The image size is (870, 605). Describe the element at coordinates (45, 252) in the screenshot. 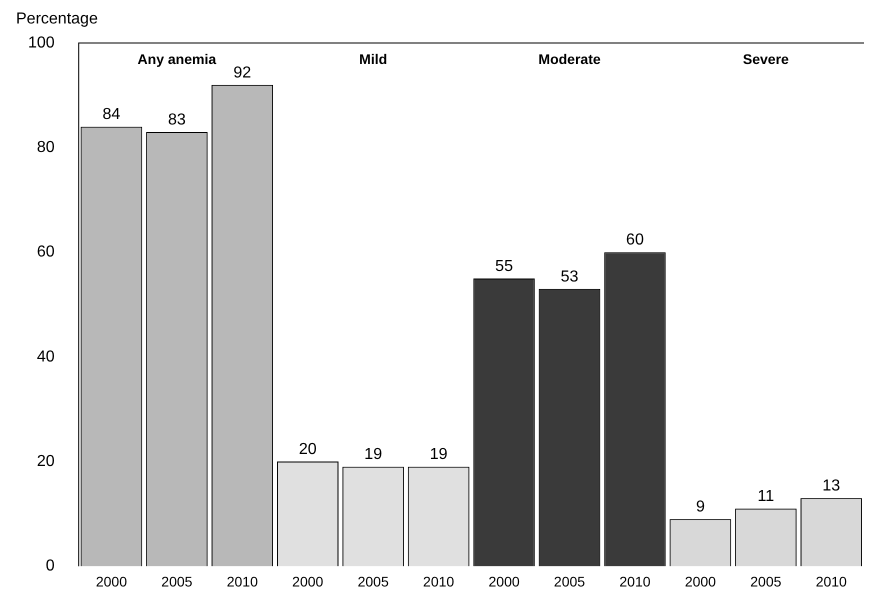

I see `y-tick-label: 60` at that location.